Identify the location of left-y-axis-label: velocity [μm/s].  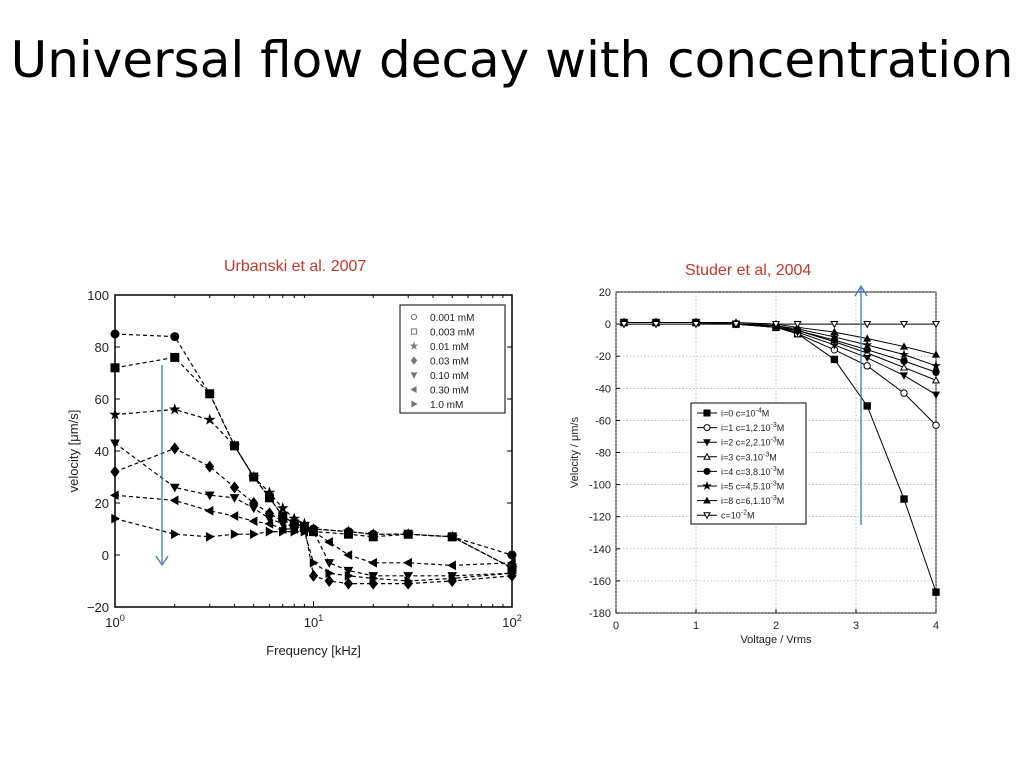
(73, 451).